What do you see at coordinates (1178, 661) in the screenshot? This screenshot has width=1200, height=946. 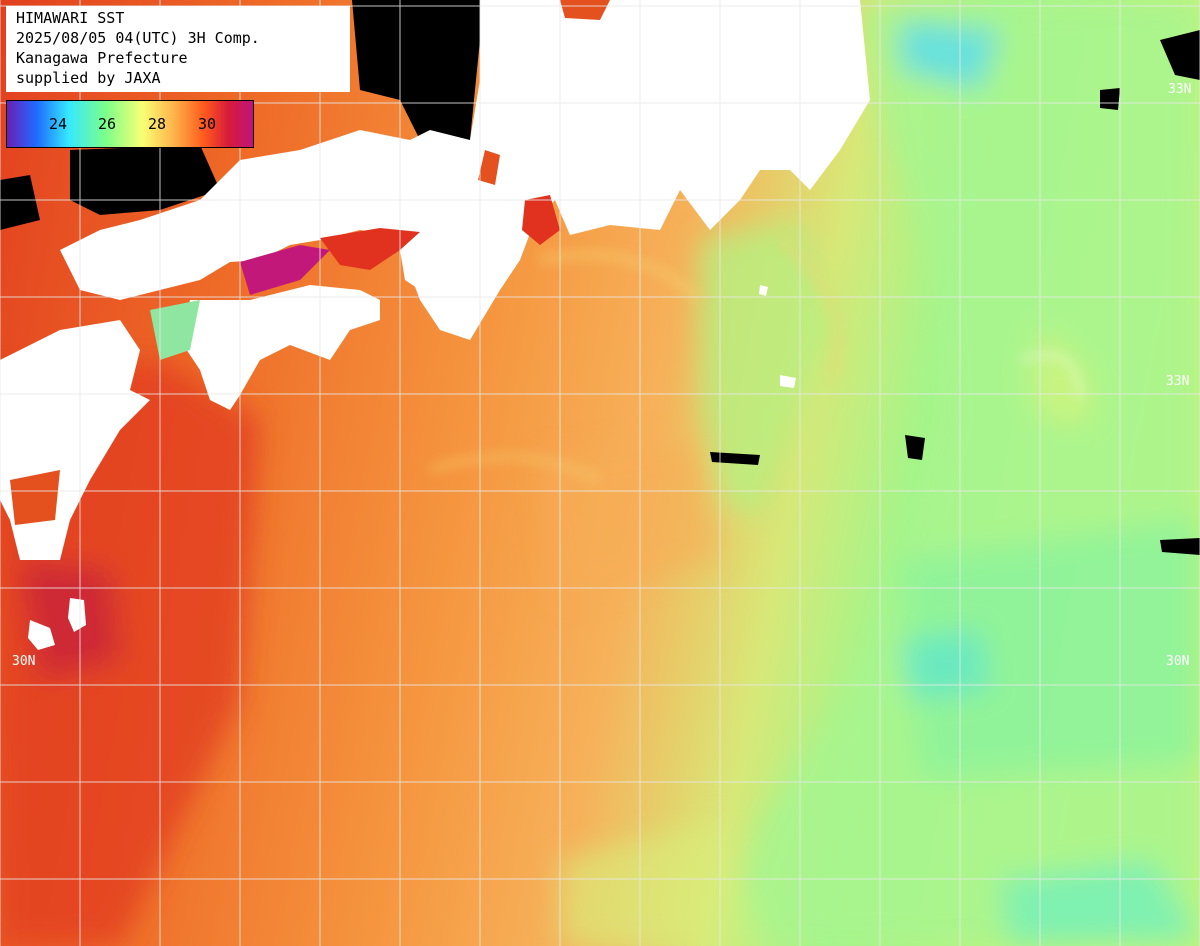 I see `lat-label-east-30n: 30N` at bounding box center [1178, 661].